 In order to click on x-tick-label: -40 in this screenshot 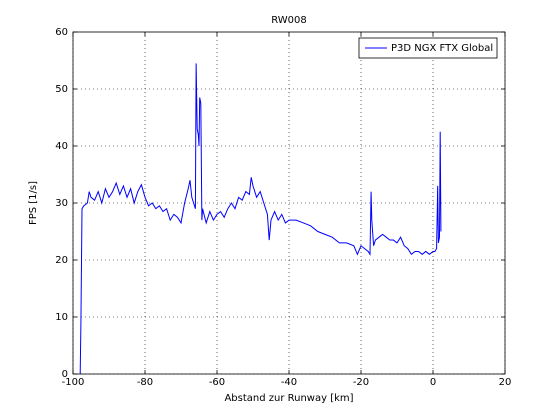, I will do `click(289, 382)`.